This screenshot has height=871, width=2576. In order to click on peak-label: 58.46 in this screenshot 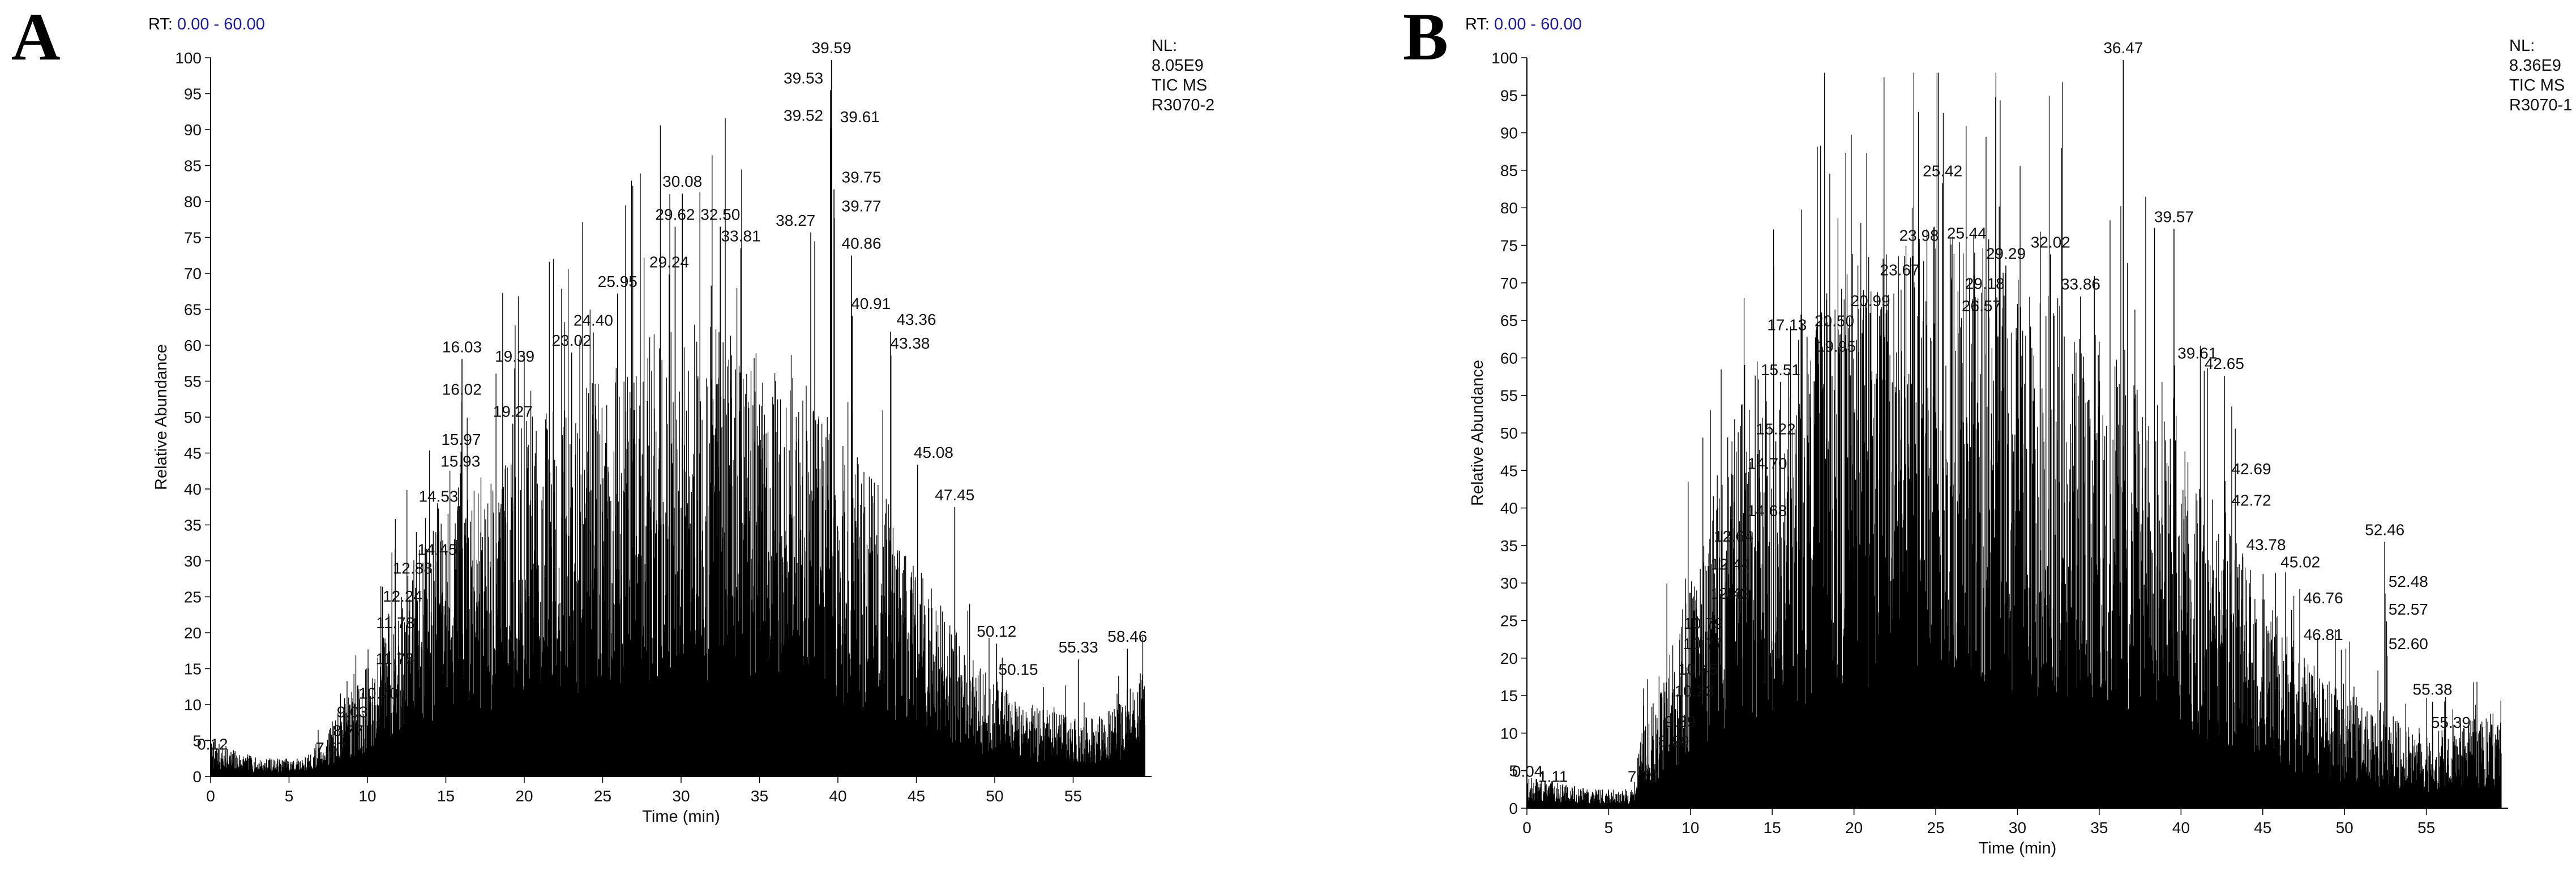, I will do `click(1127, 636)`.